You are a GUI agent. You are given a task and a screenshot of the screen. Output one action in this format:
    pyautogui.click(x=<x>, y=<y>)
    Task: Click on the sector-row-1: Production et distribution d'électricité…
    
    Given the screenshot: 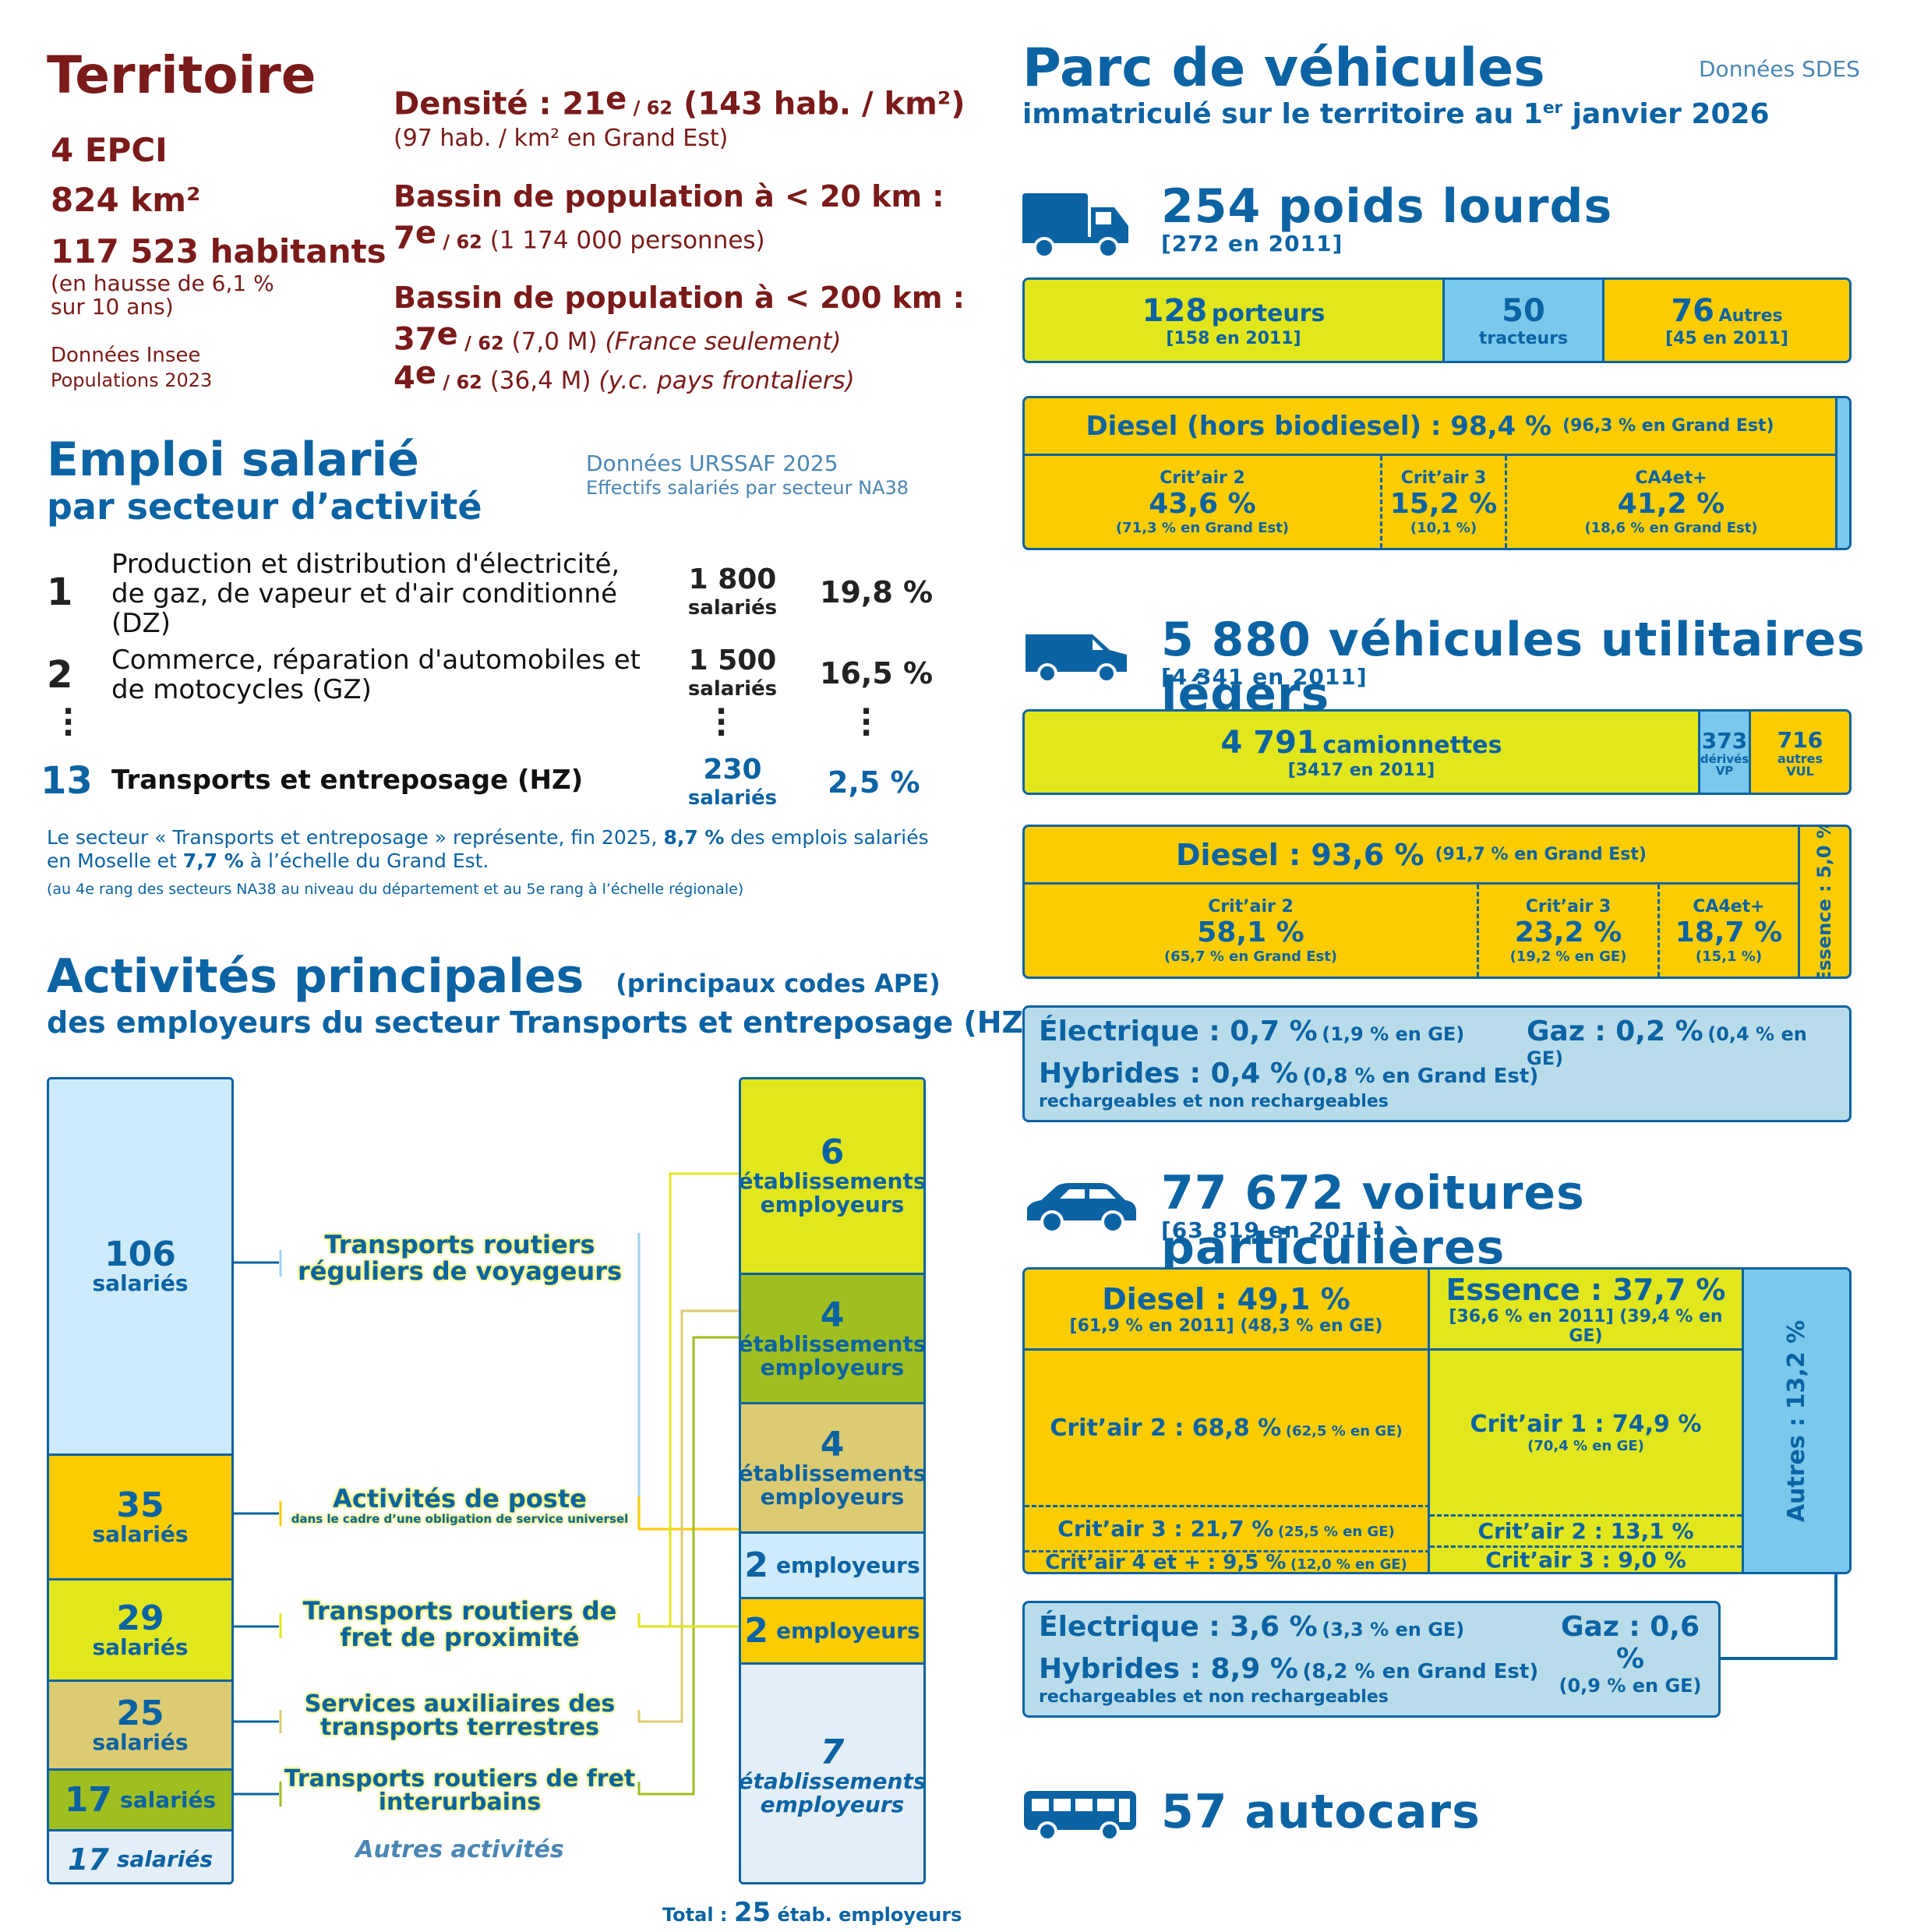 What is the action you would take?
    pyautogui.click(x=366, y=593)
    